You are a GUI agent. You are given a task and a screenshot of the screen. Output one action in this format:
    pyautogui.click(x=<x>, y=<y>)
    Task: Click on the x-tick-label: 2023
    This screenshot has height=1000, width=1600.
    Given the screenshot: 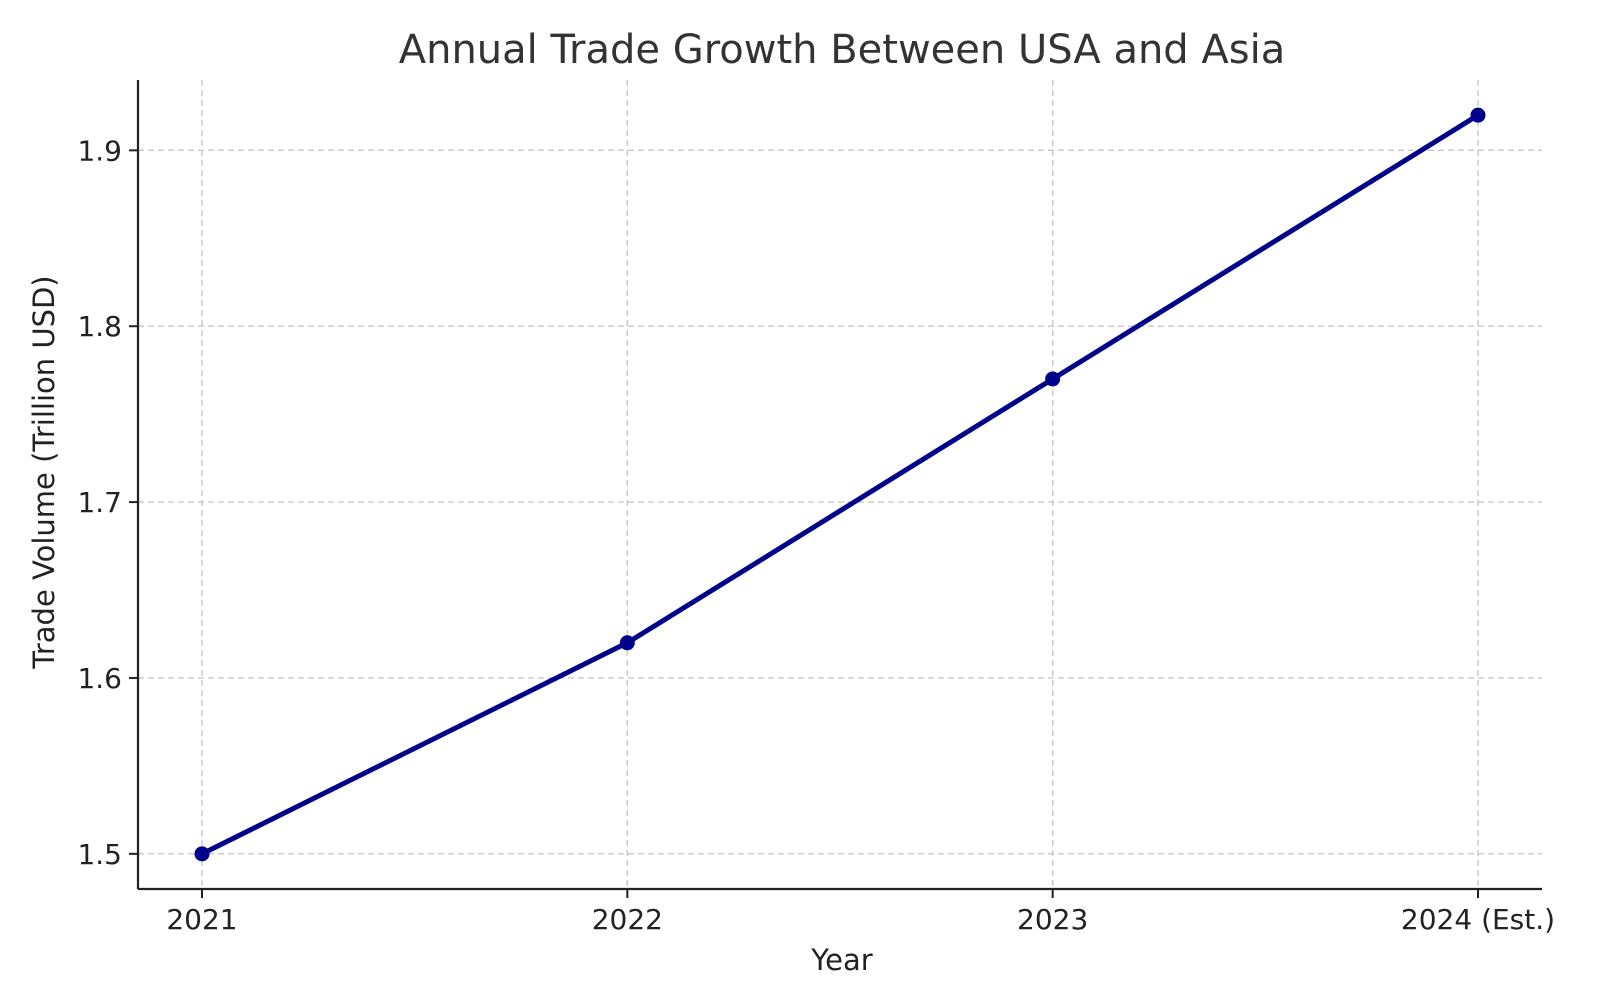 What is the action you would take?
    pyautogui.click(x=1052, y=919)
    